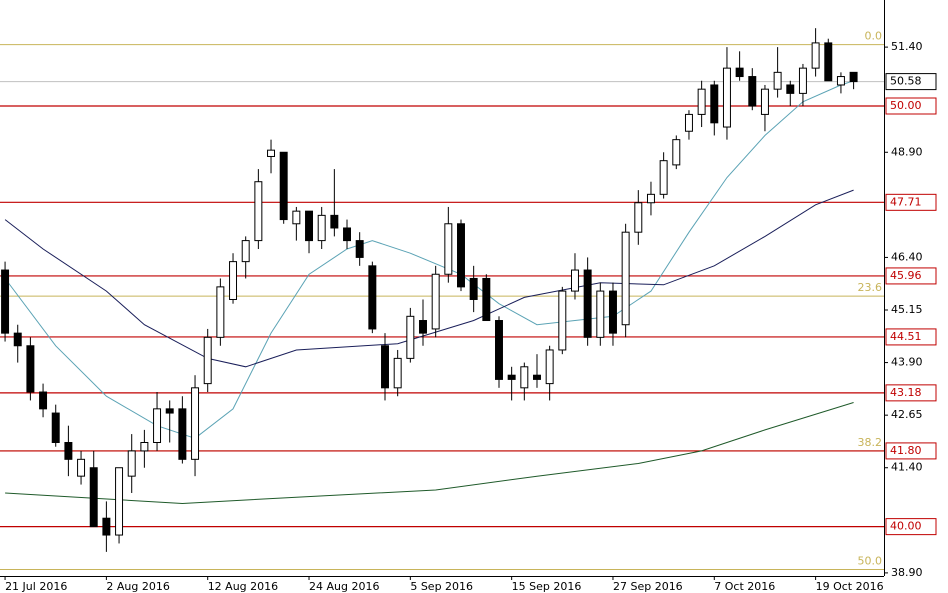  I want to click on x-tick-label: 7 Oct 2016, so click(744, 586).